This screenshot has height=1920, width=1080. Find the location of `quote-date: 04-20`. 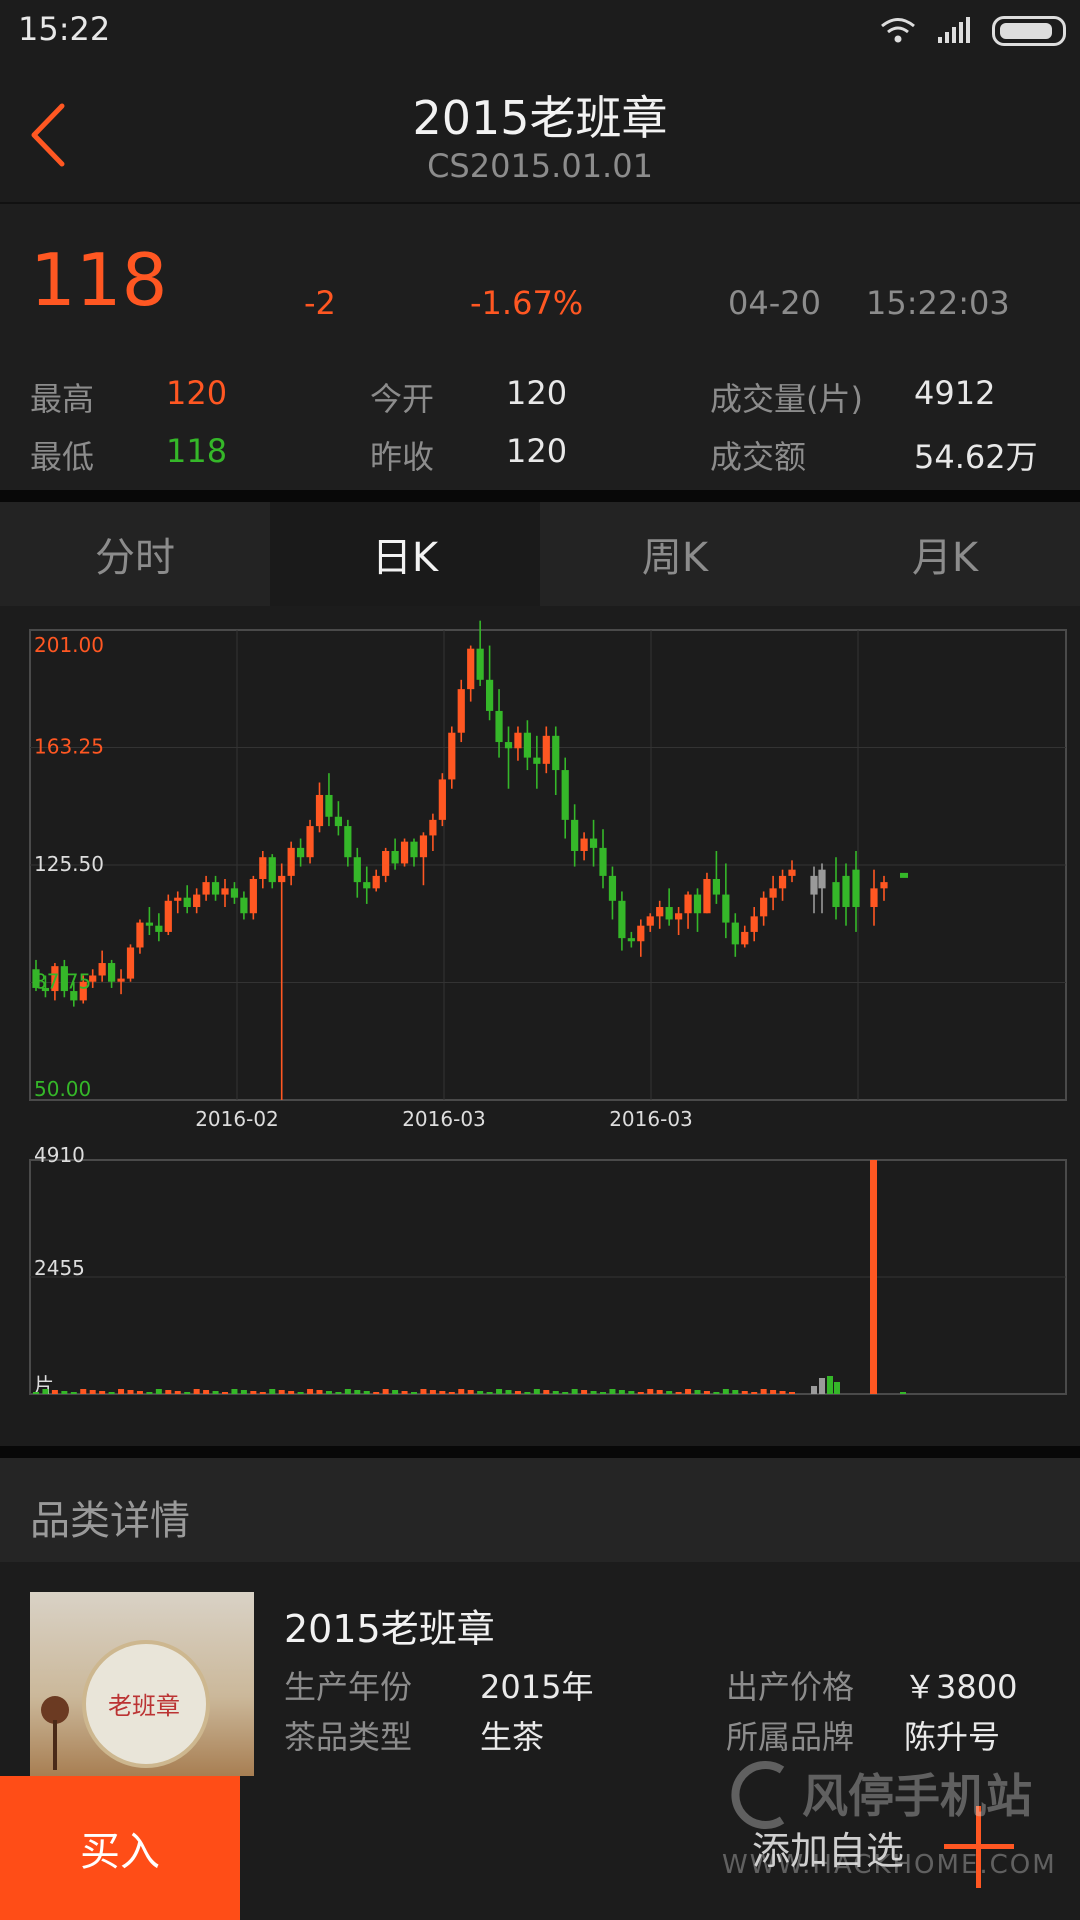

quote-date: 04-20 is located at coordinates (774, 303).